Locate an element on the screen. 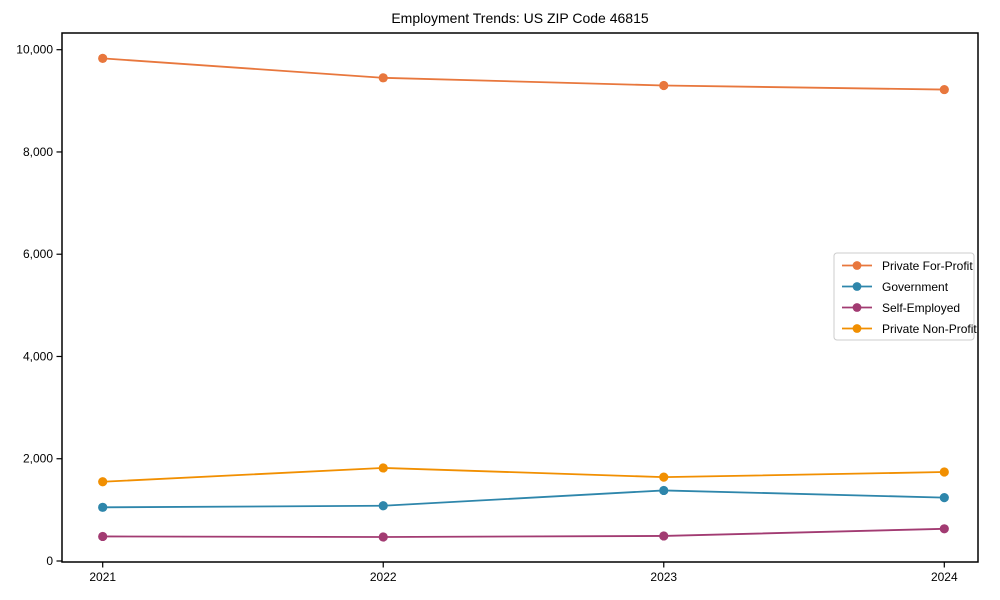 Image resolution: width=1000 pixels, height=600 pixels. series-line-self-employed is located at coordinates (523, 532).